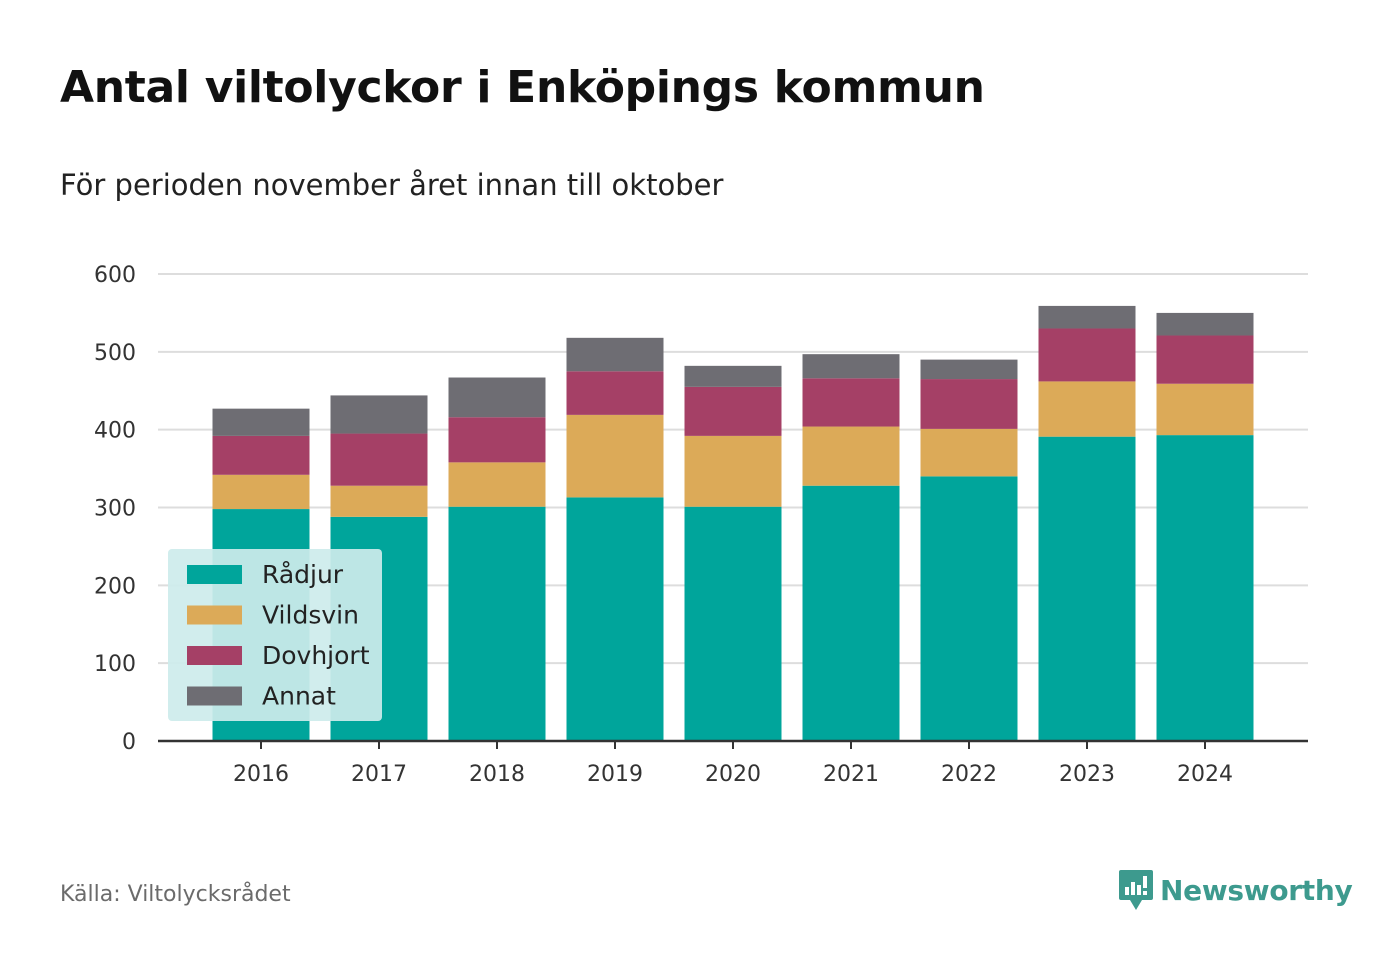 Image resolution: width=1400 pixels, height=973 pixels. I want to click on legend-swatch-vildsvin, so click(214, 615).